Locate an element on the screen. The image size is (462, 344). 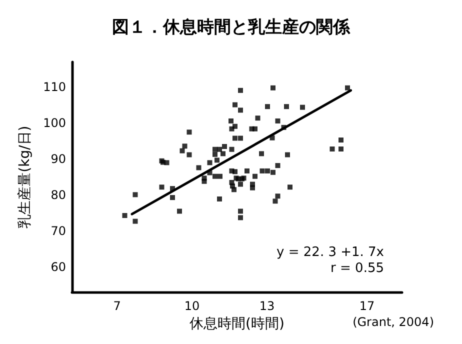
annotation: y = 22. 3 +1. 7x is located at coordinates (330, 252).